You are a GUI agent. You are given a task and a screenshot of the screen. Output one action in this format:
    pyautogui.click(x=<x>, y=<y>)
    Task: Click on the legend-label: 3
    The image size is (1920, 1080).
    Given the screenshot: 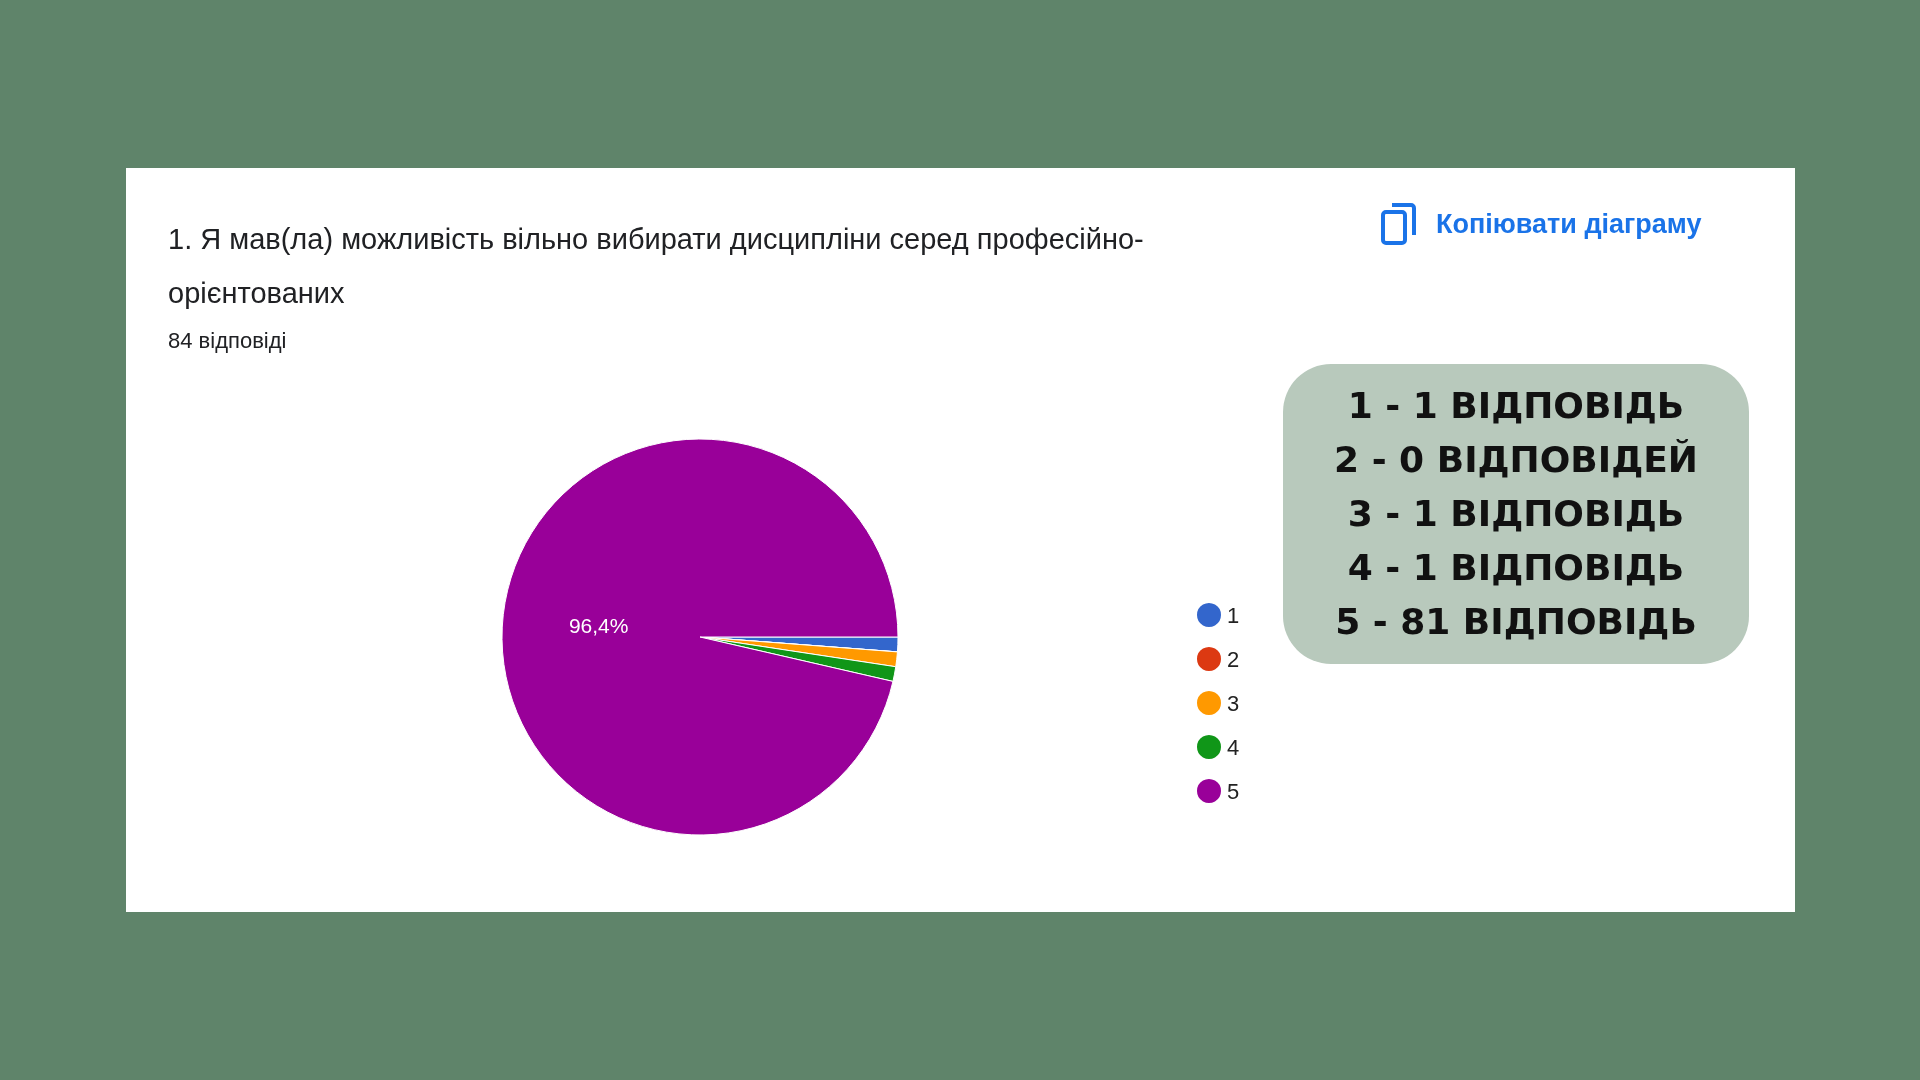 What is the action you would take?
    pyautogui.click(x=1233, y=703)
    